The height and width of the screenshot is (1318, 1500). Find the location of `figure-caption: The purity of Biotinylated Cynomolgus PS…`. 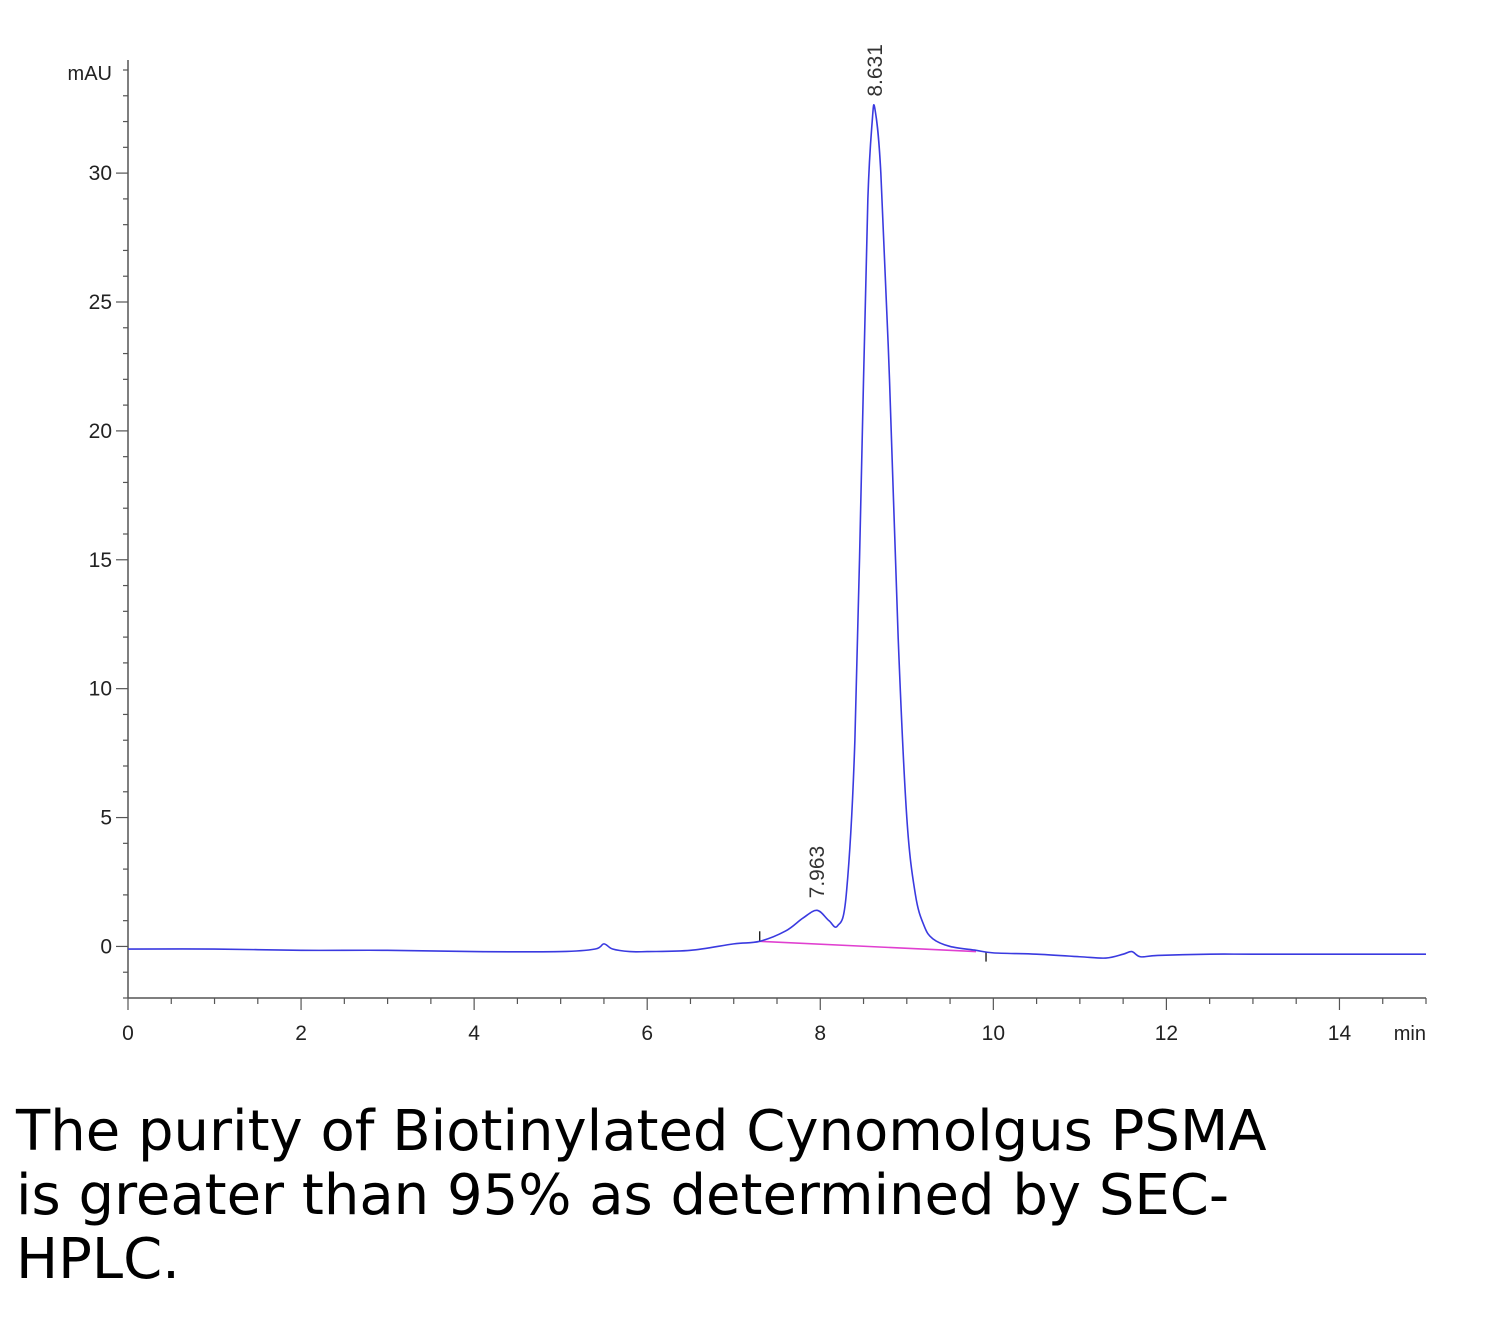

figure-caption: The purity of Biotinylated Cynomolgus PS… is located at coordinates (641, 1195).